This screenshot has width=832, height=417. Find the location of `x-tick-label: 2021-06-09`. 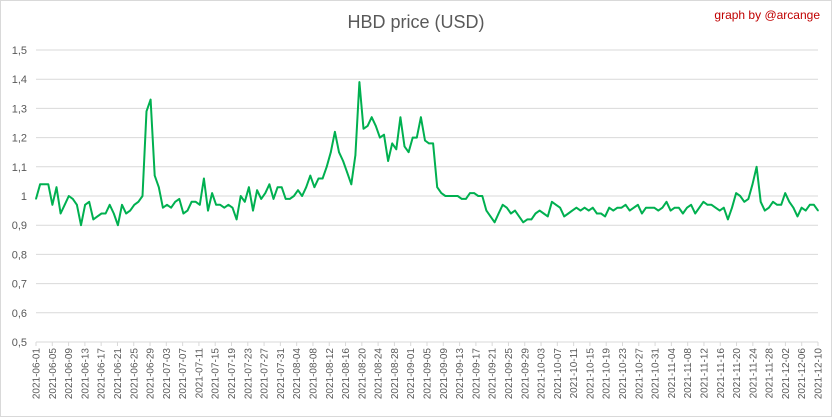

x-tick-label: 2021-06-09 is located at coordinates (69, 374).